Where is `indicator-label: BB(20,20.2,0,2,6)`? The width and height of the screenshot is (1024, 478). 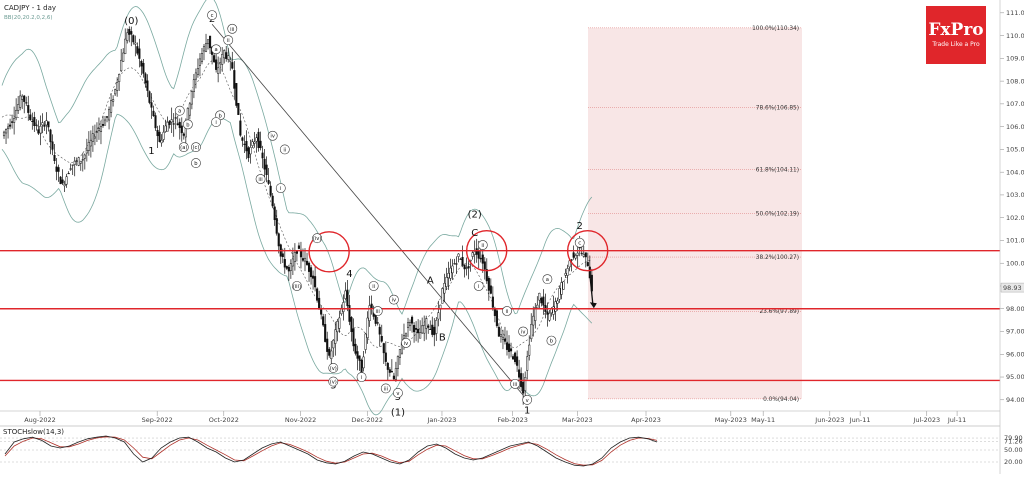 indicator-label: BB(20,20.2,0,2,6) is located at coordinates (28, 18).